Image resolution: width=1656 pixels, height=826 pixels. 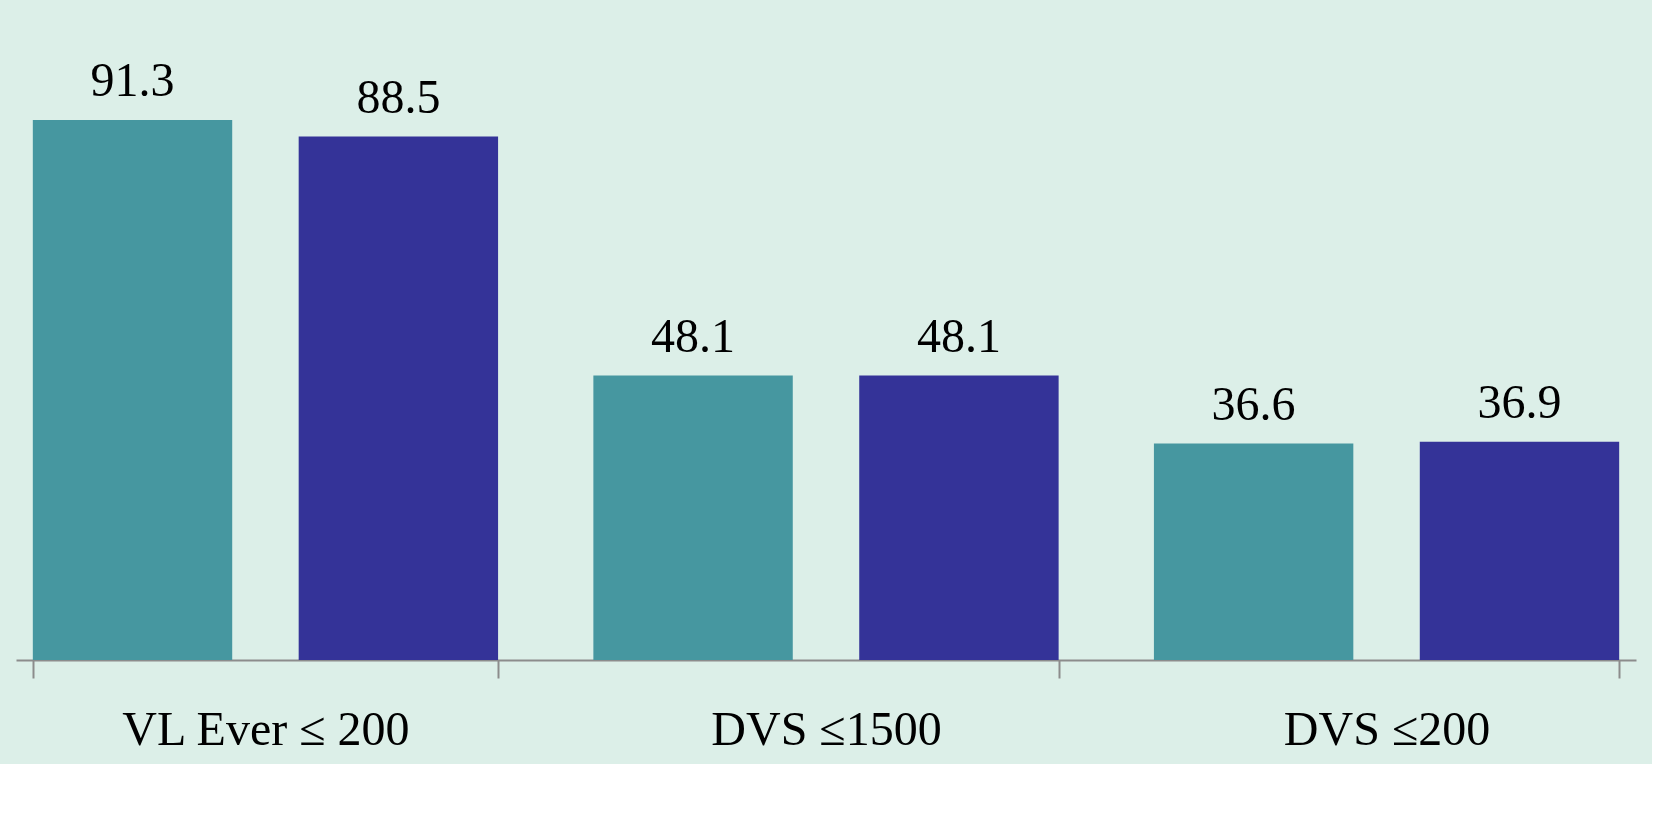 I want to click on data-label: 88.5, so click(x=398, y=96).